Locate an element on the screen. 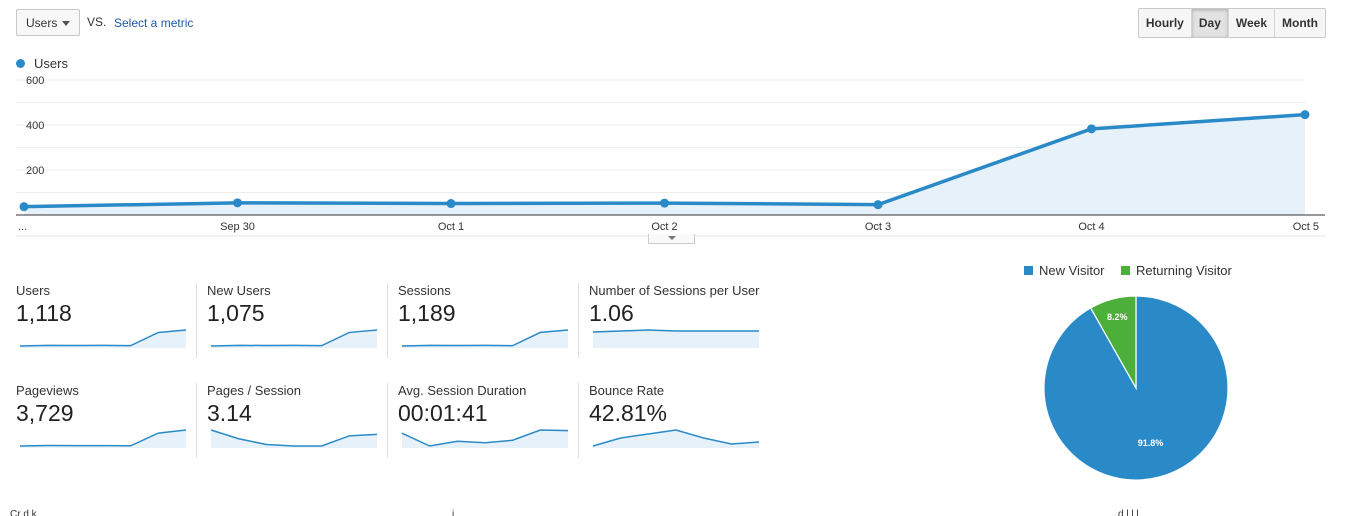  scorecard-label: Bounce Rate is located at coordinates (627, 390).